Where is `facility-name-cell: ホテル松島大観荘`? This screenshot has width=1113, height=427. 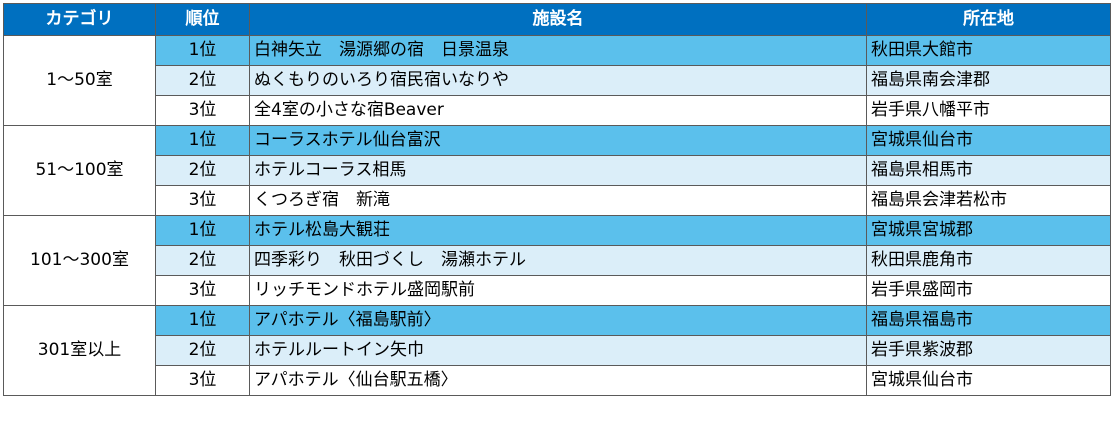
facility-name-cell: ホテル松島大観荘 is located at coordinates (558, 230).